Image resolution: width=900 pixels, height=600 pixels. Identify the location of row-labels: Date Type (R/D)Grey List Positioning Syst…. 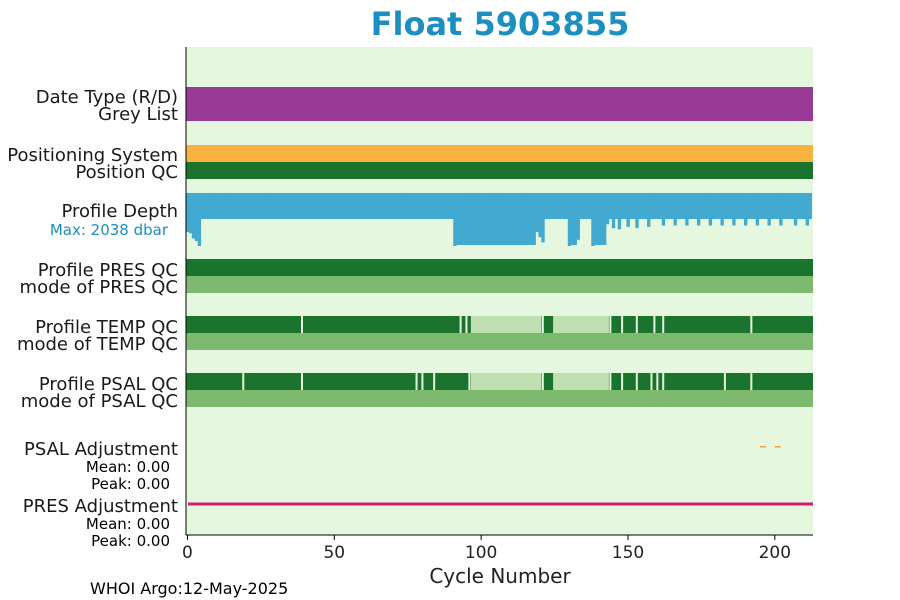
(92, 318).